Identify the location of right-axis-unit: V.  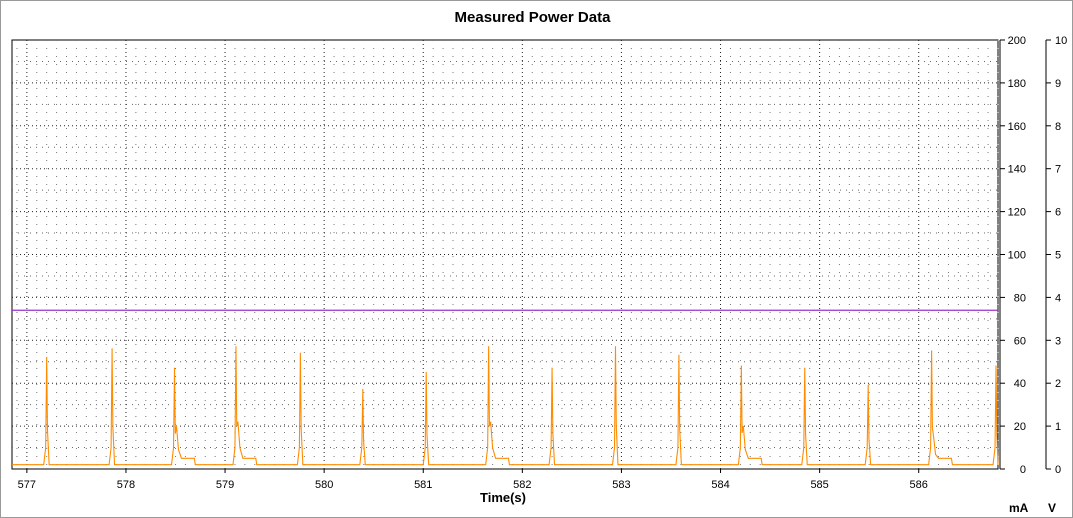
(1052, 508).